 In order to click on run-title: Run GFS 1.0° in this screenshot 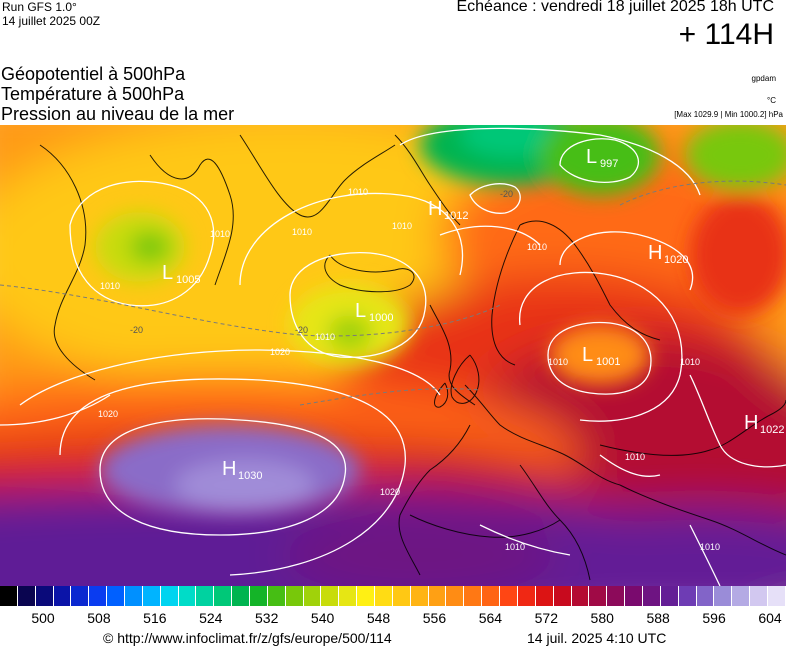, I will do `click(39, 7)`.